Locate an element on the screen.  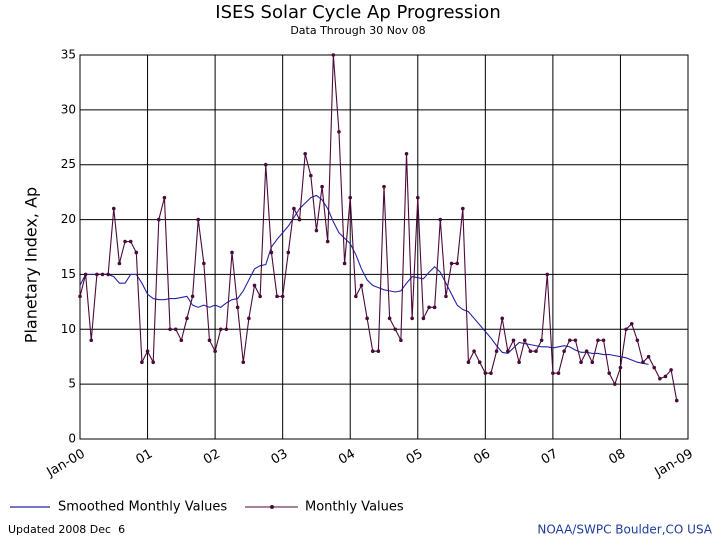
x-tick-label: 08 is located at coordinates (617, 457).